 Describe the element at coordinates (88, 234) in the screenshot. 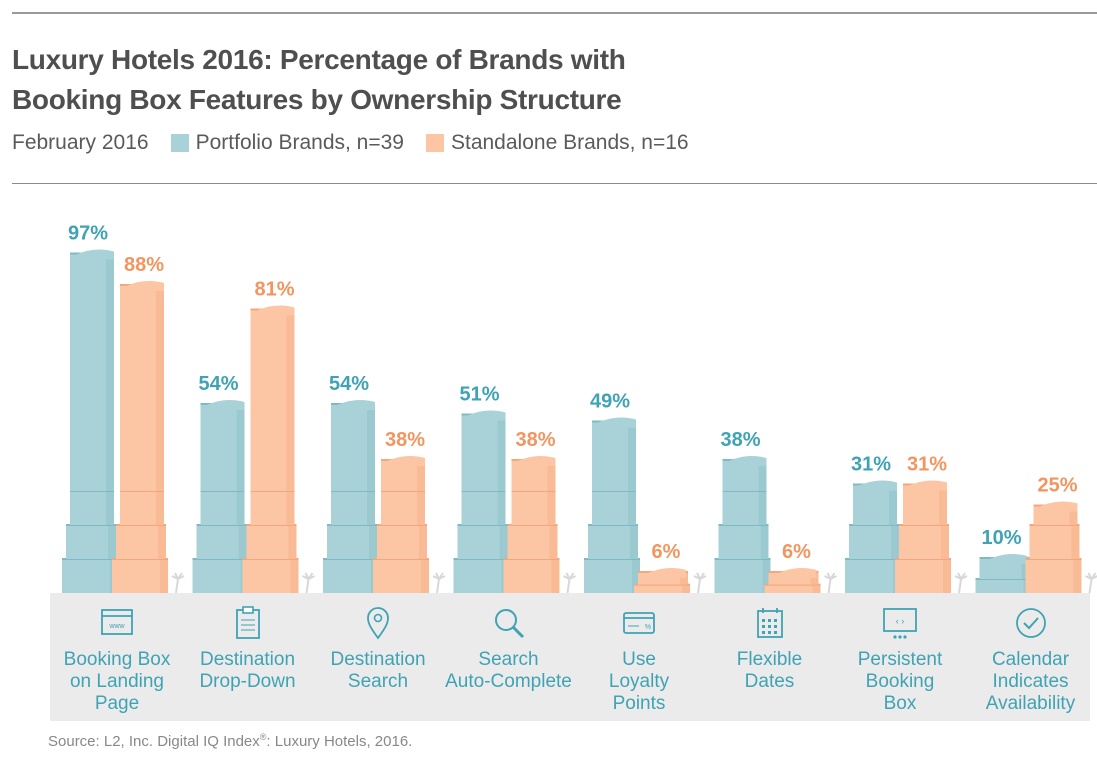

I see `value-label-portfolio: 97%` at that location.